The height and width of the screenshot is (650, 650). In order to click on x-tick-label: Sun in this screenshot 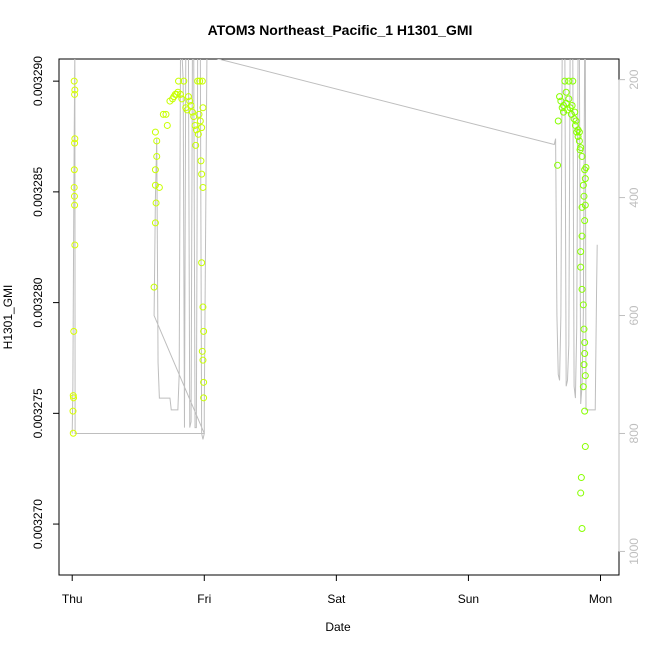, I will do `click(468, 599)`.